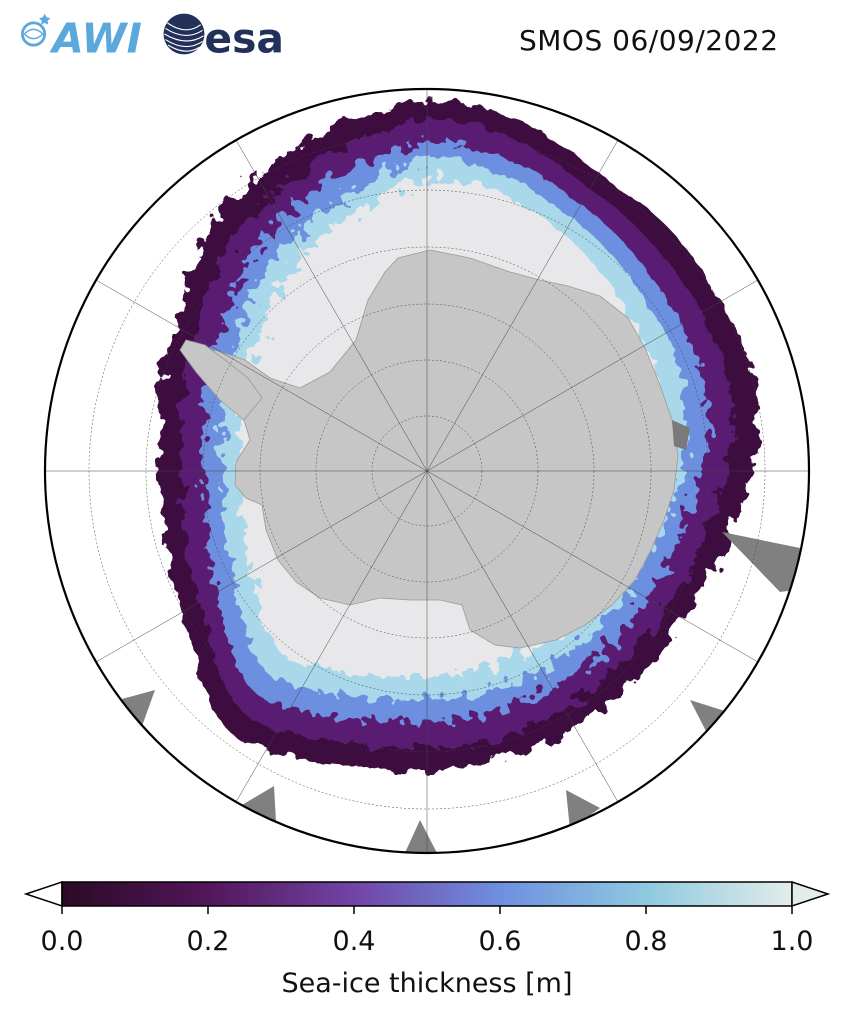 This screenshot has height=1026, width=854. I want to click on star-icon, so click(45, 19).